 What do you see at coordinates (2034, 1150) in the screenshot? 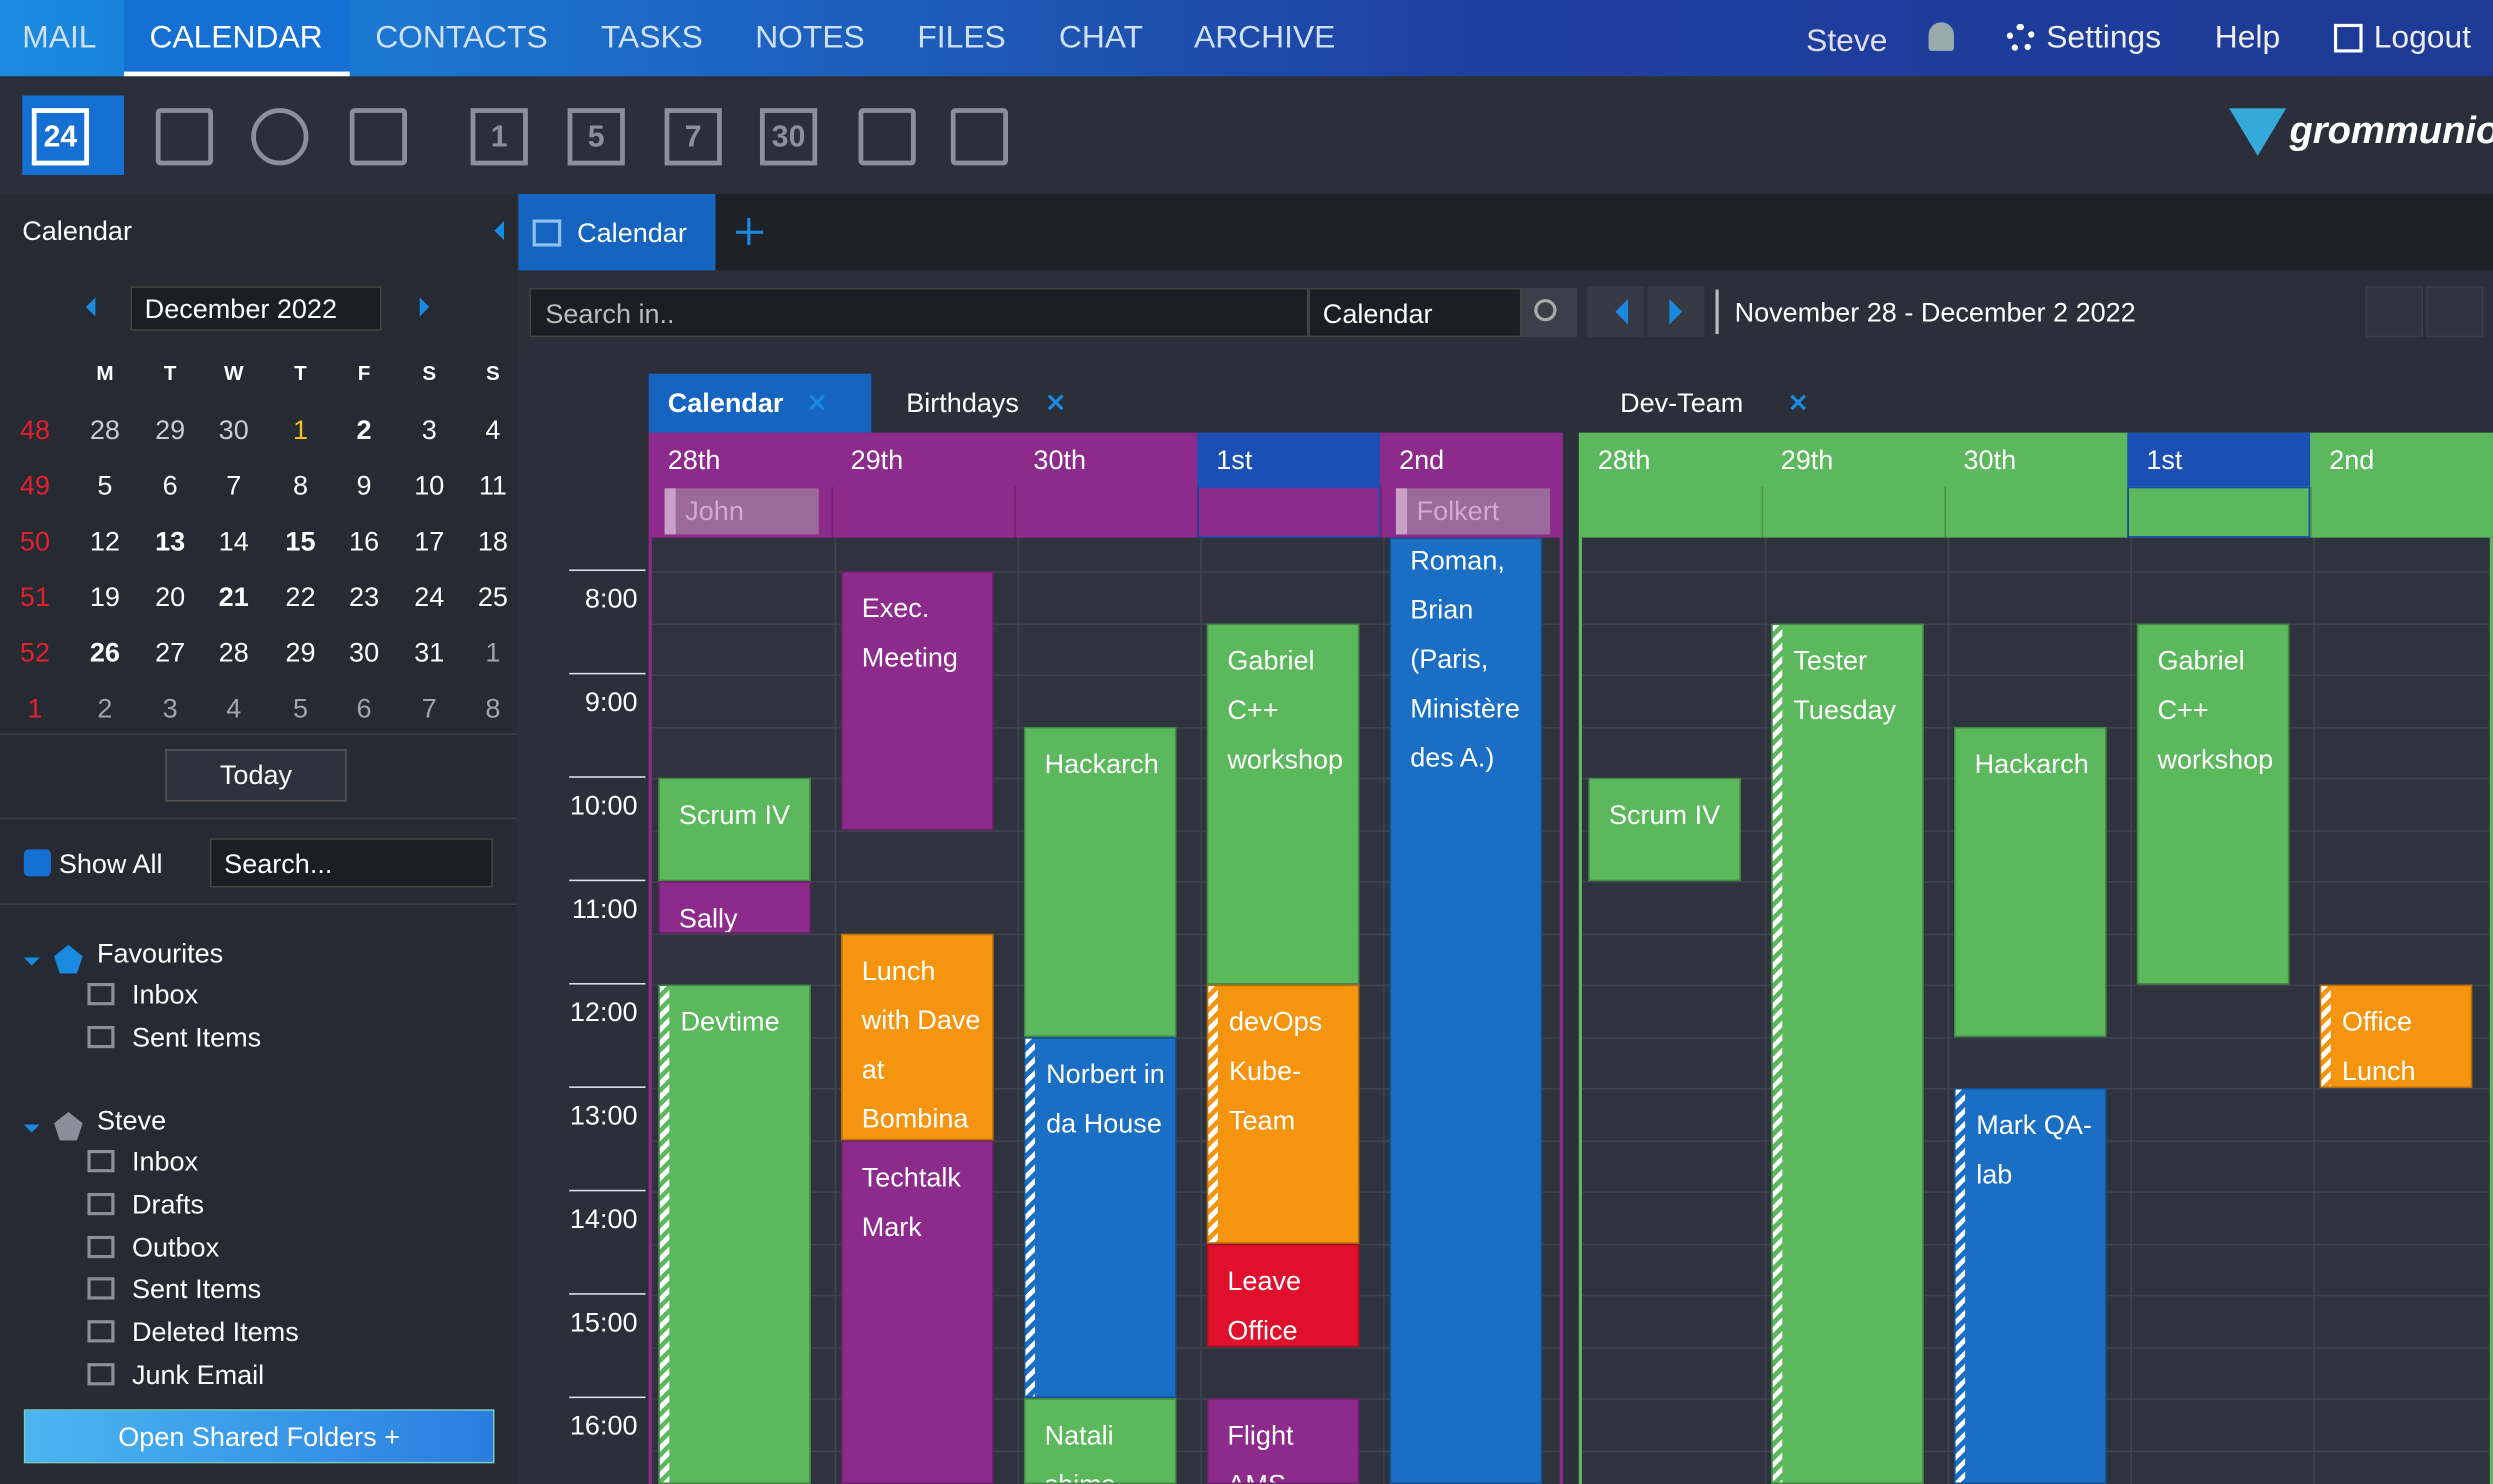
I see `event-label: Mark QA-lab` at bounding box center [2034, 1150].